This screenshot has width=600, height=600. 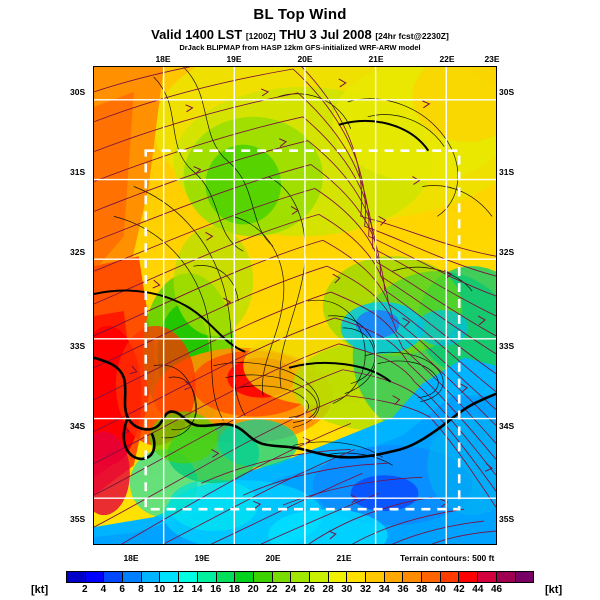 I want to click on xtick-top-5: 23E, so click(x=492, y=59).